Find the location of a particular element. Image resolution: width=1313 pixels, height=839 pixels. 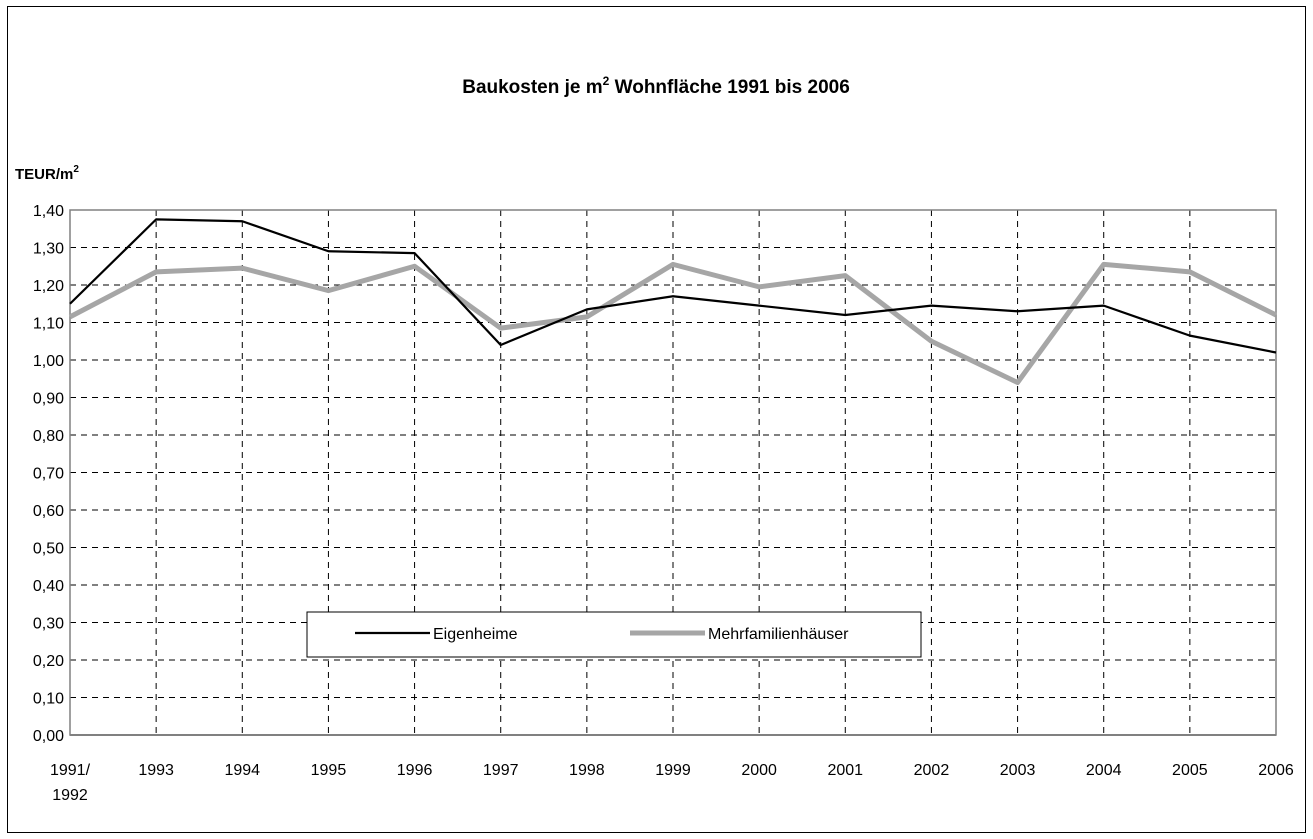

series-line-eigenheime is located at coordinates (673, 286).